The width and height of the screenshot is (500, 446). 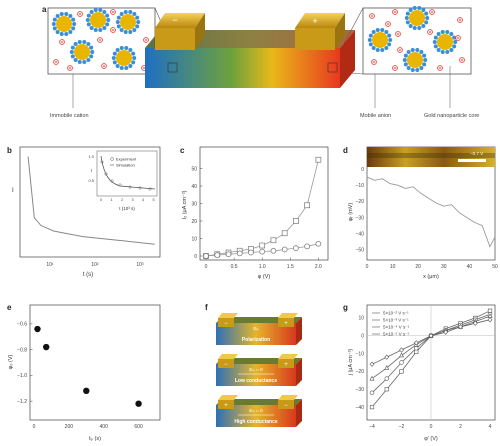 I want to click on panel-f-electrode-left, so click(x=226, y=404).